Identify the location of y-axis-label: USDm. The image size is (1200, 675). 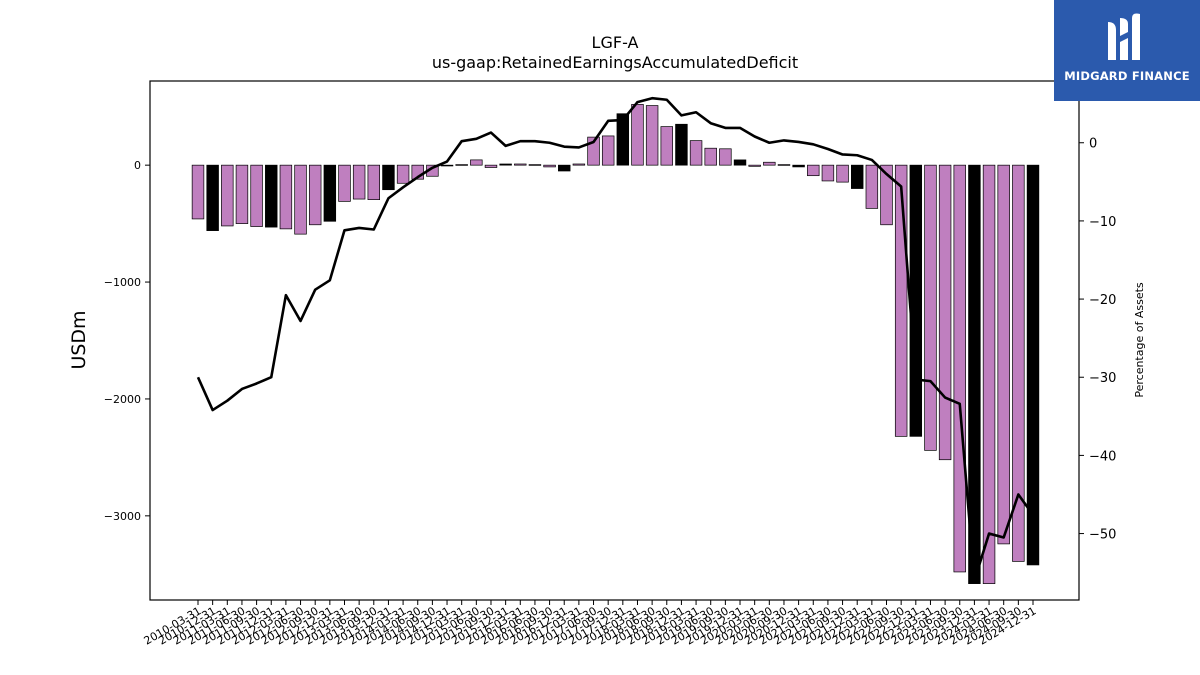
(79, 339).